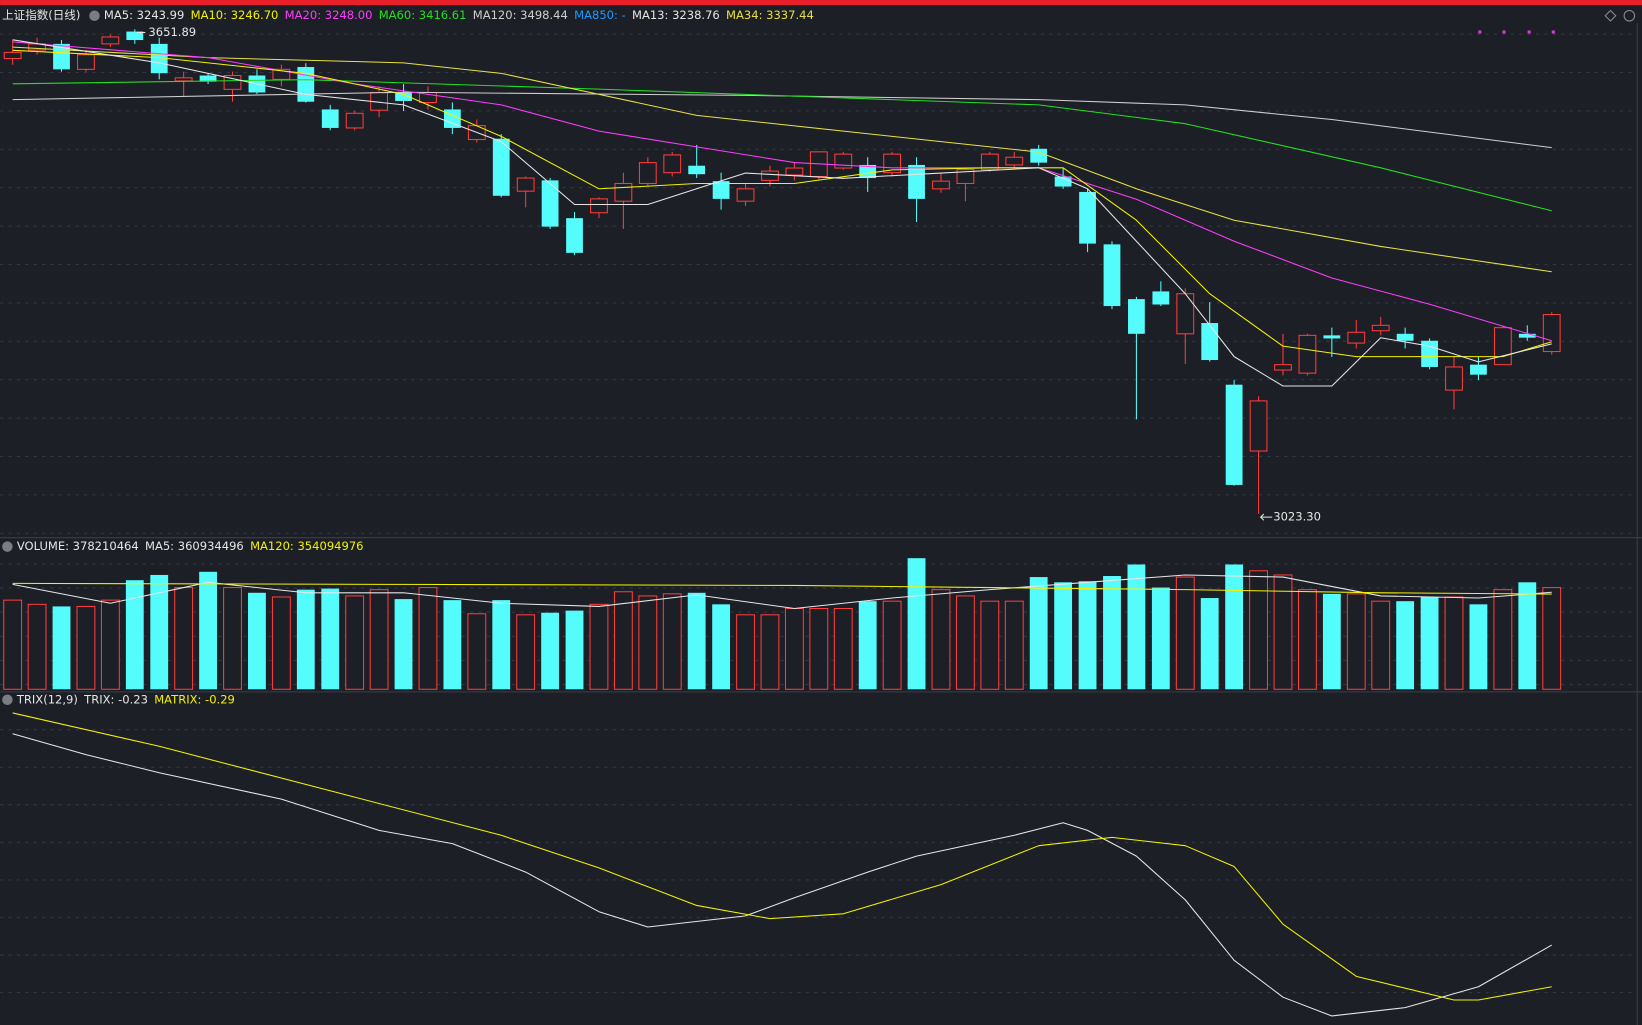 Image resolution: width=1642 pixels, height=1025 pixels. I want to click on low-label: 3023.30, so click(1297, 517).